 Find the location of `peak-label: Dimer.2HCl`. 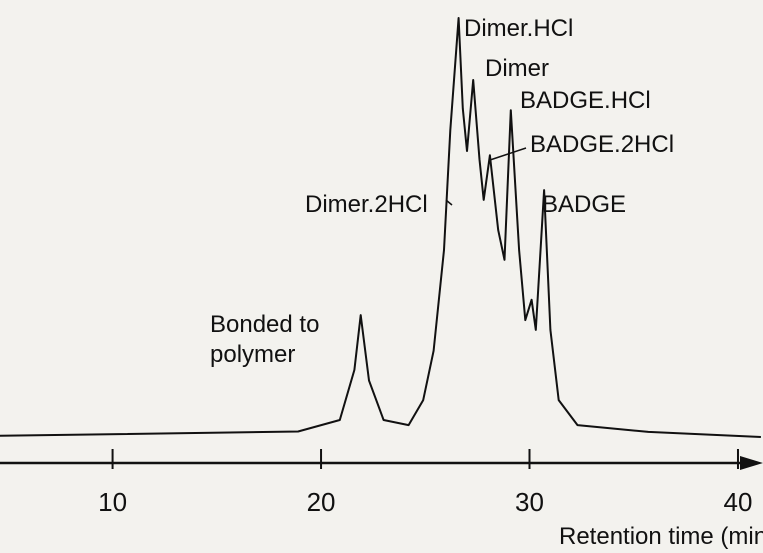

peak-label: Dimer.2HCl is located at coordinates (366, 204).